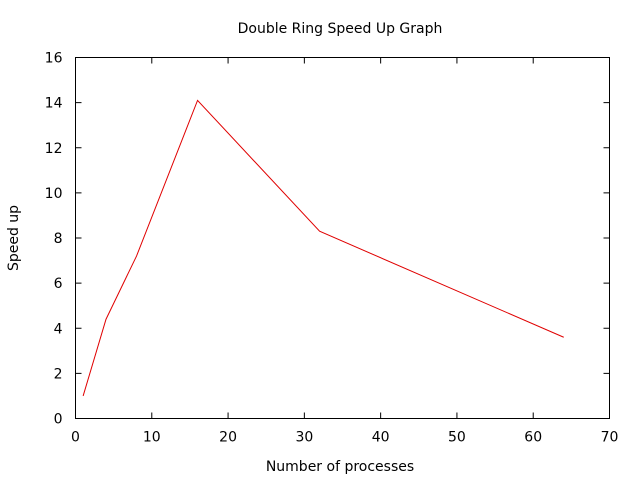  What do you see at coordinates (228, 438) in the screenshot?
I see `x-tick-label: 20` at bounding box center [228, 438].